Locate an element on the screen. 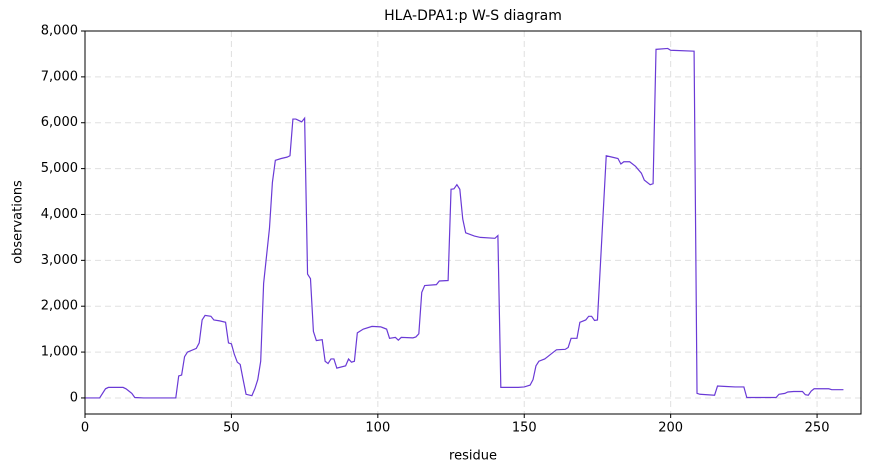 Image resolution: width=869 pixels, height=474 pixels. x-tick-label: 150 is located at coordinates (524, 428).